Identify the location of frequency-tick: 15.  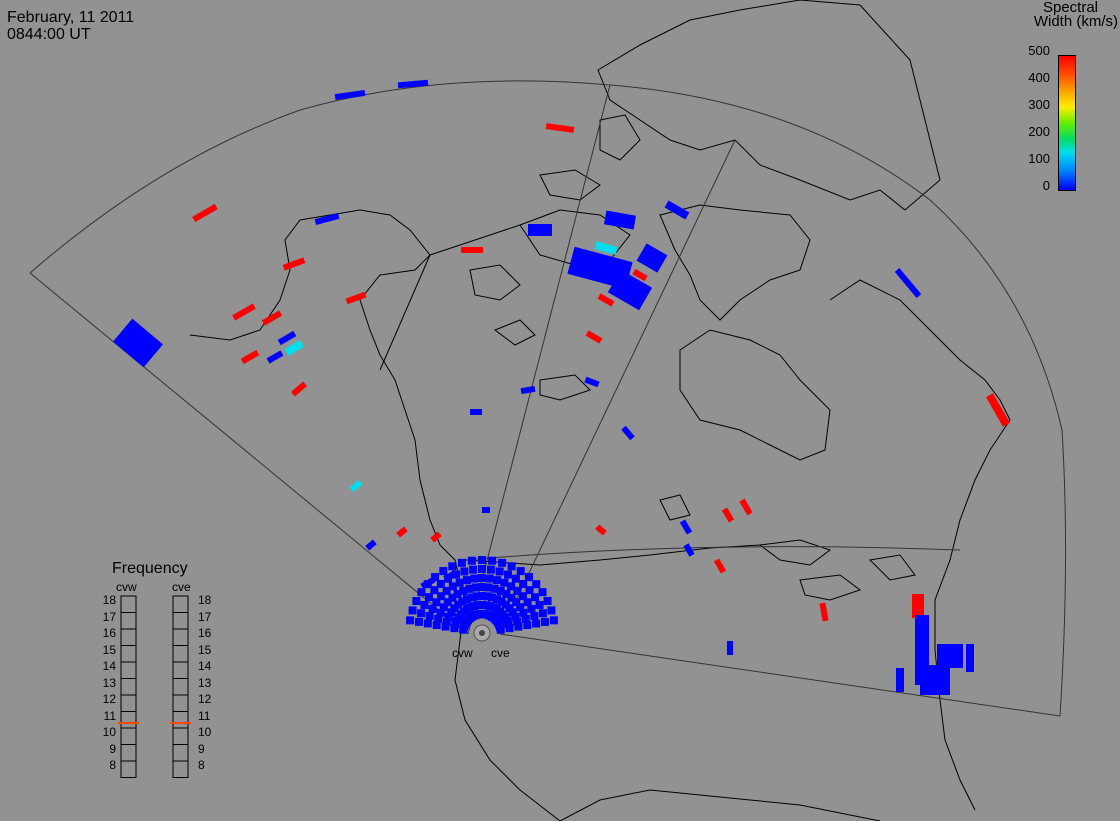
(205, 649).